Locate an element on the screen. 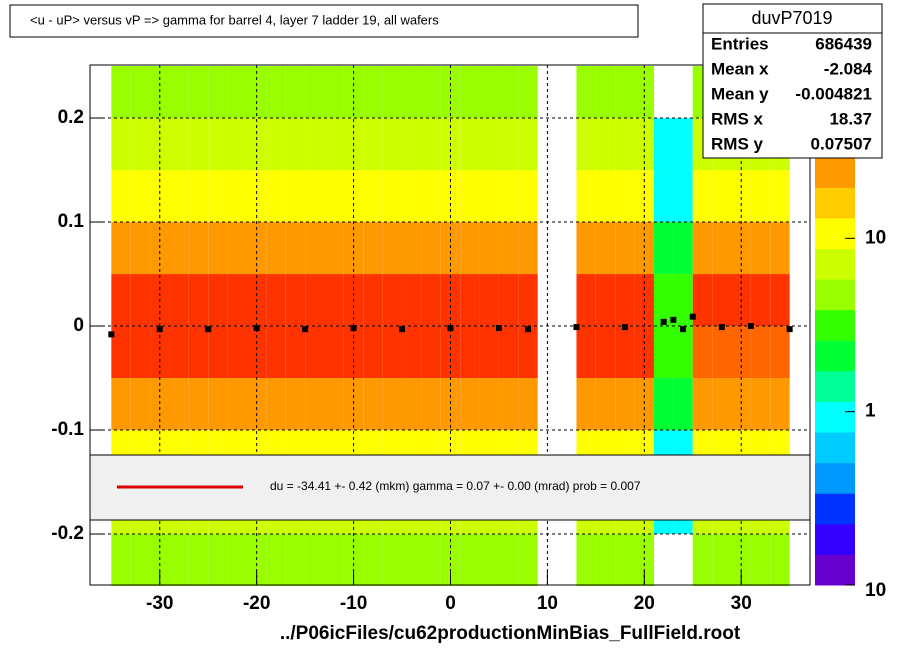 This screenshot has height=650, width=900. y-tick-label: -0.2 is located at coordinates (67, 533).